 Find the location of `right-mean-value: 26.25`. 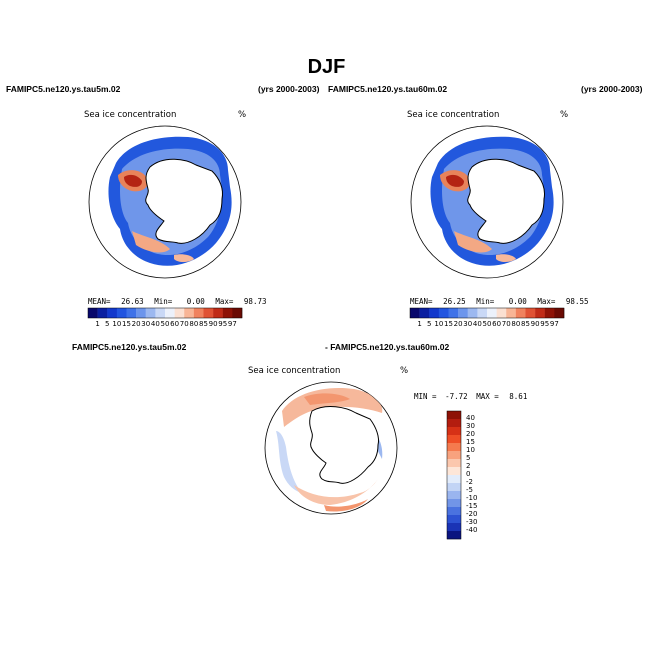

right-mean-value: 26.25 is located at coordinates (454, 301).